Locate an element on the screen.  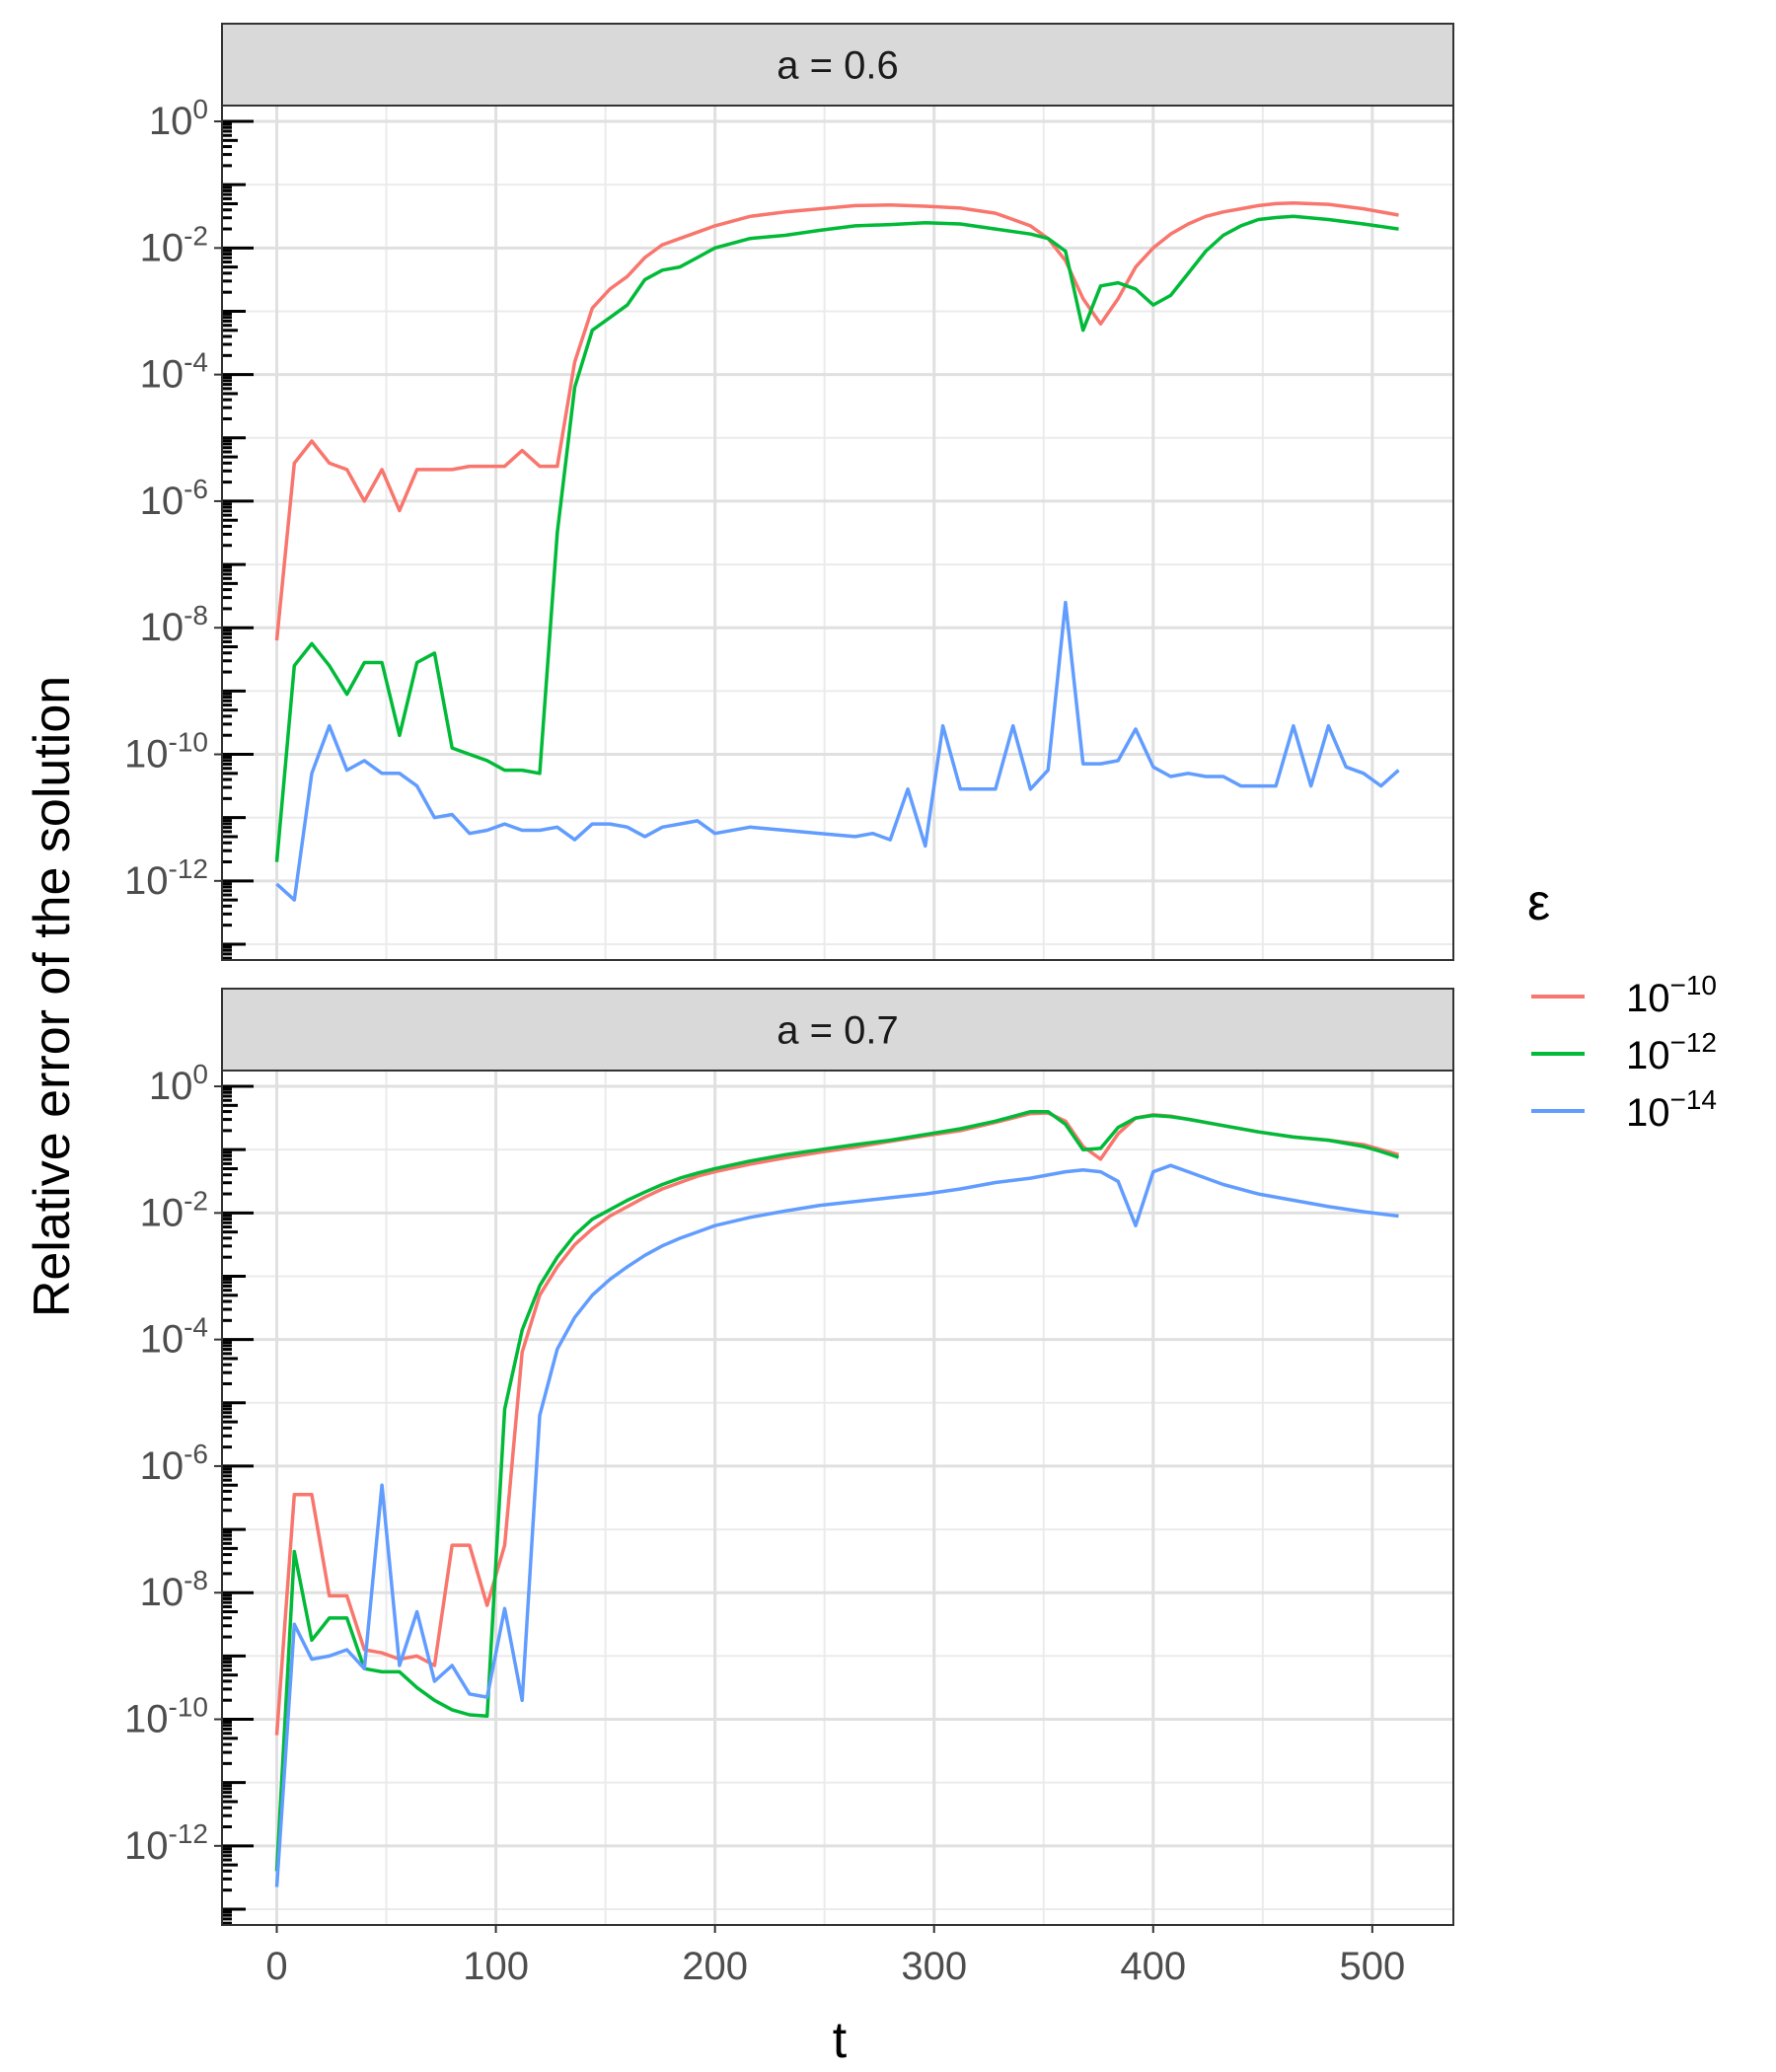
x-tick-labels: 0 100 200 300 400 500 is located at coordinates (835, 1957).